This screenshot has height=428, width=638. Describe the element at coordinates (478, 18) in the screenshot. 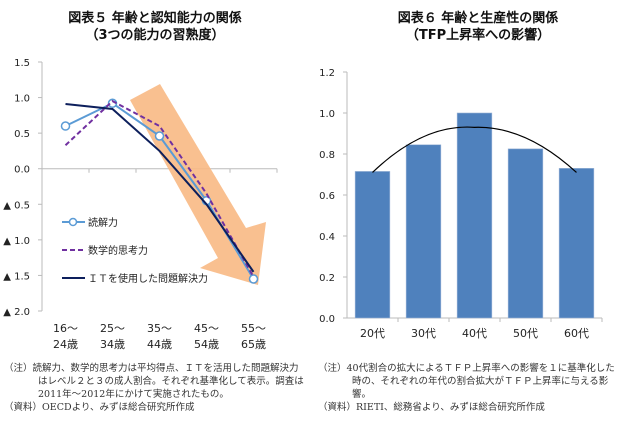

I see `chart2-title-text: 図表６ 年齢と生産性の関係` at that location.